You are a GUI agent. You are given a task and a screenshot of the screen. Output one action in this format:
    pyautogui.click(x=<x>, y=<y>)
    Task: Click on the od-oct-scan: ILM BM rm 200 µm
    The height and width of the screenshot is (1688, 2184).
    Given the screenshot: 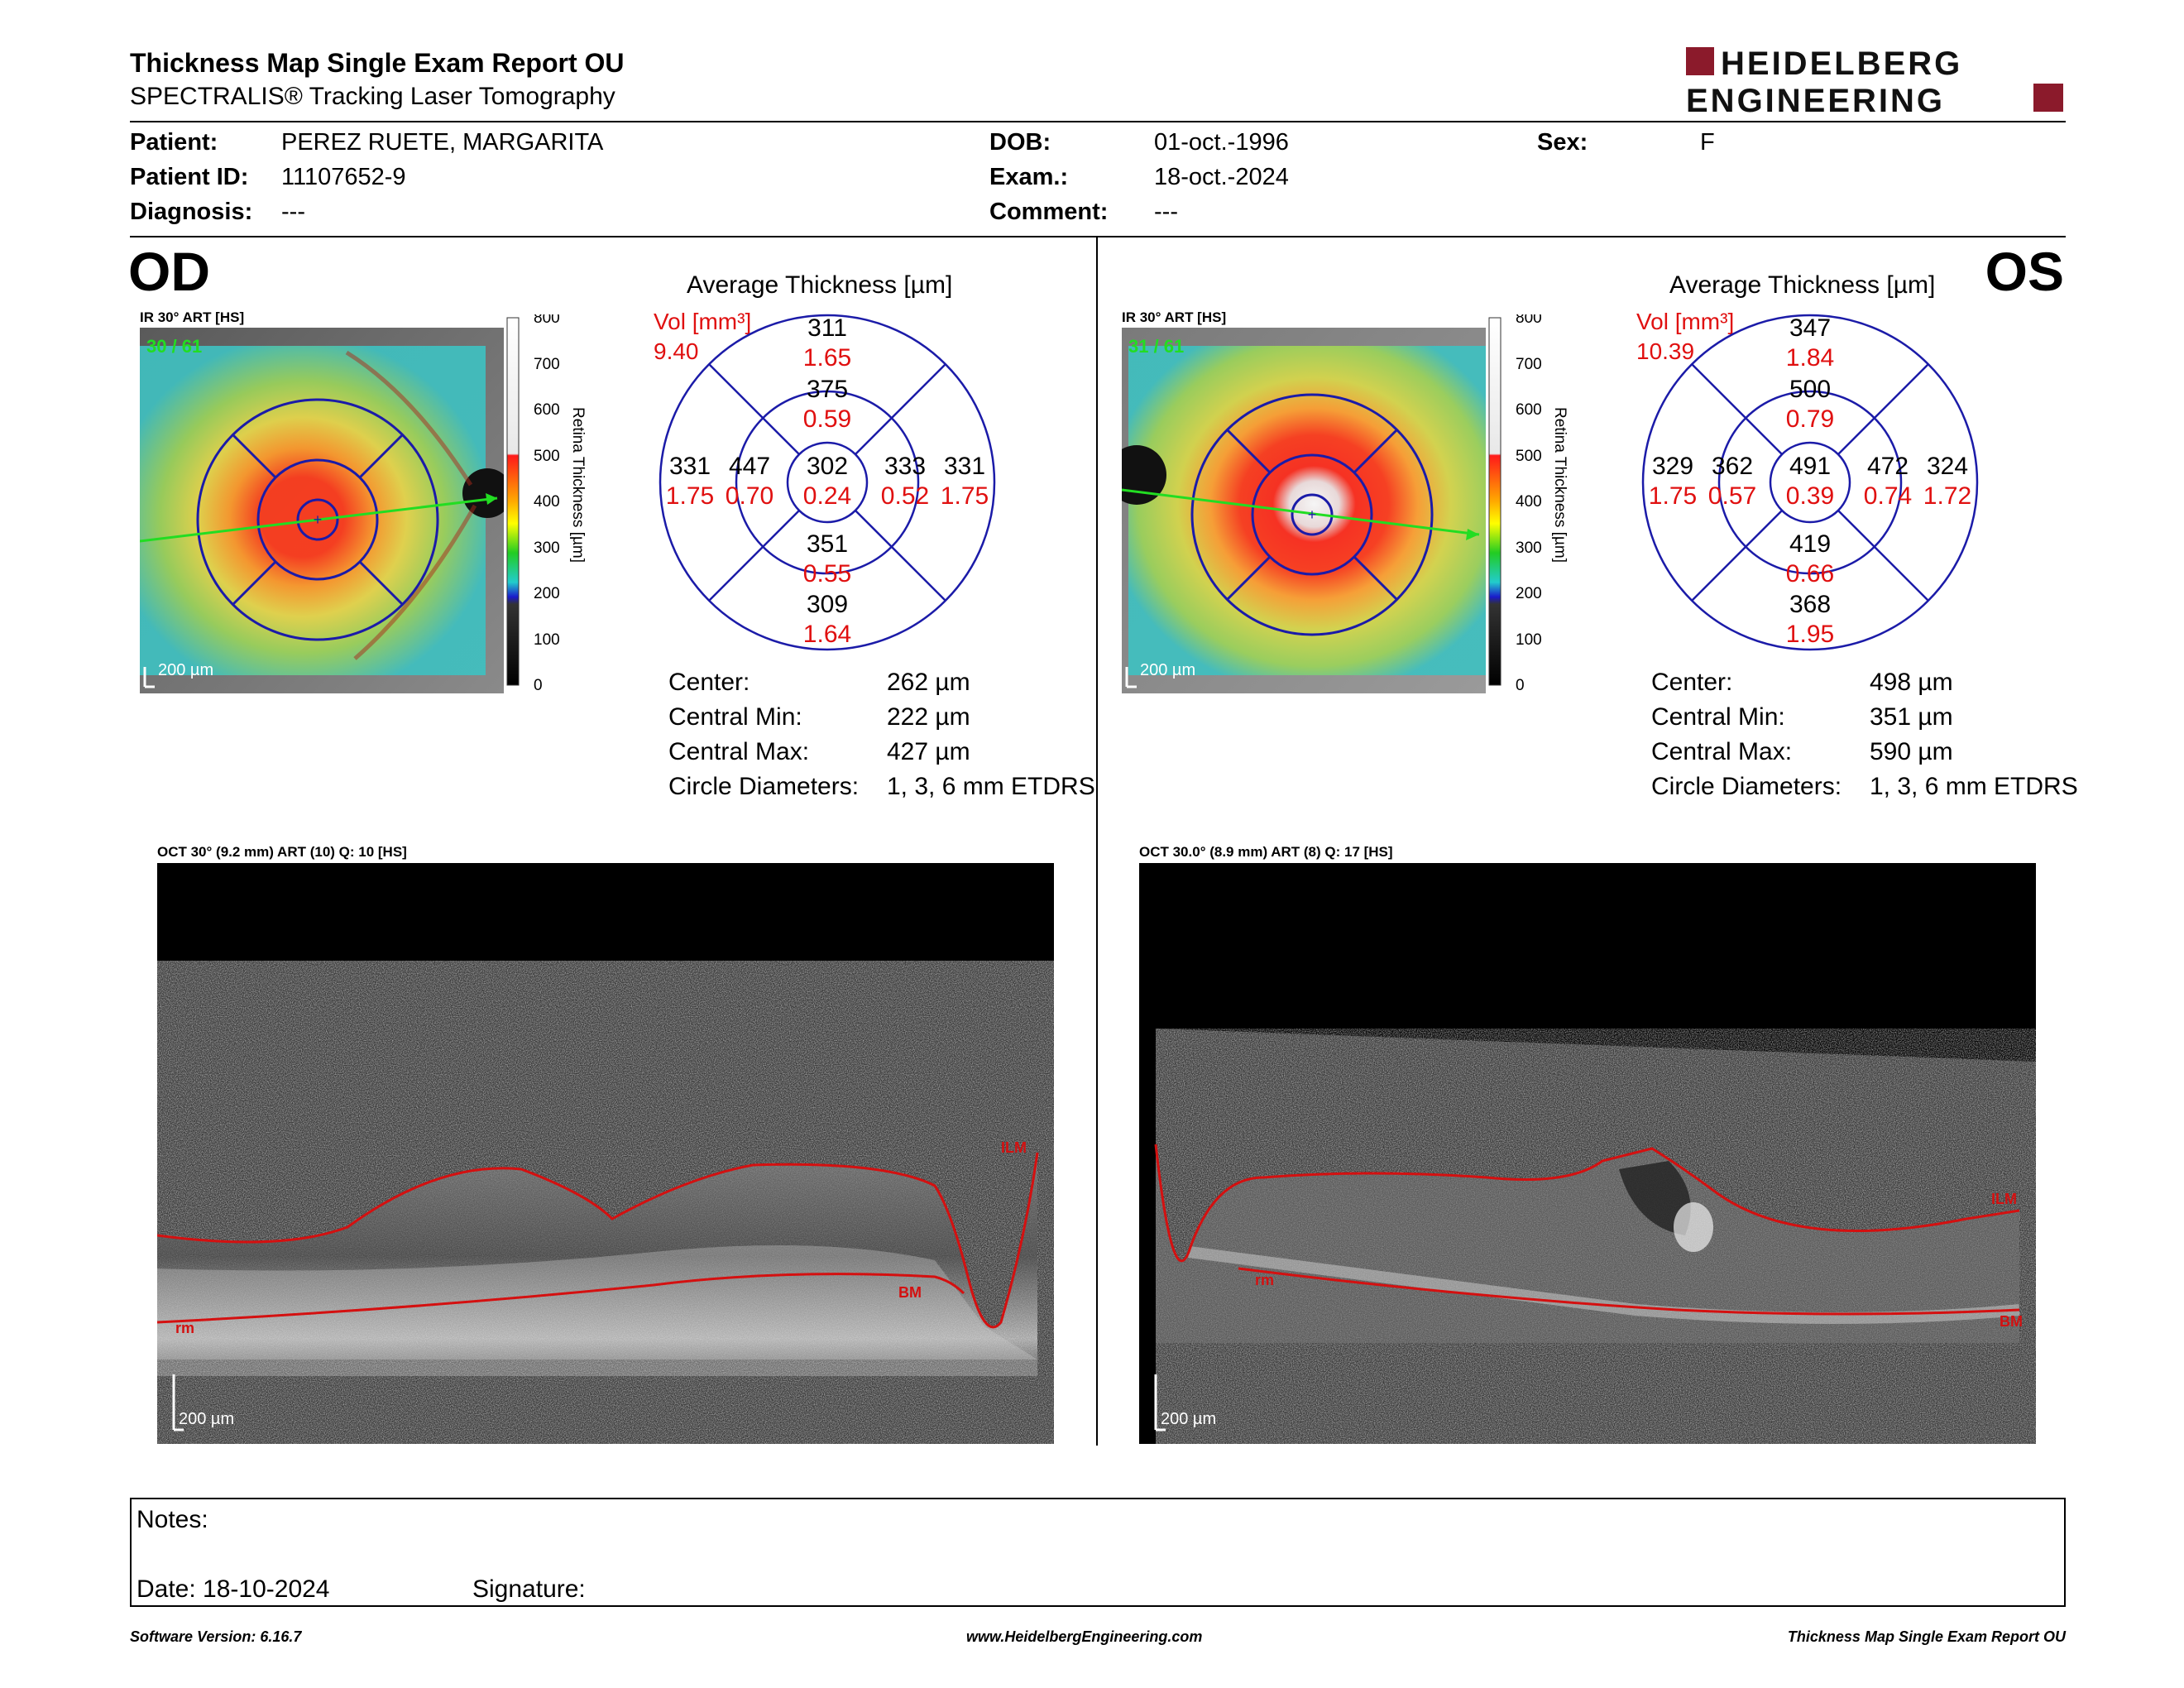 What is the action you would take?
    pyautogui.click(x=605, y=1153)
    